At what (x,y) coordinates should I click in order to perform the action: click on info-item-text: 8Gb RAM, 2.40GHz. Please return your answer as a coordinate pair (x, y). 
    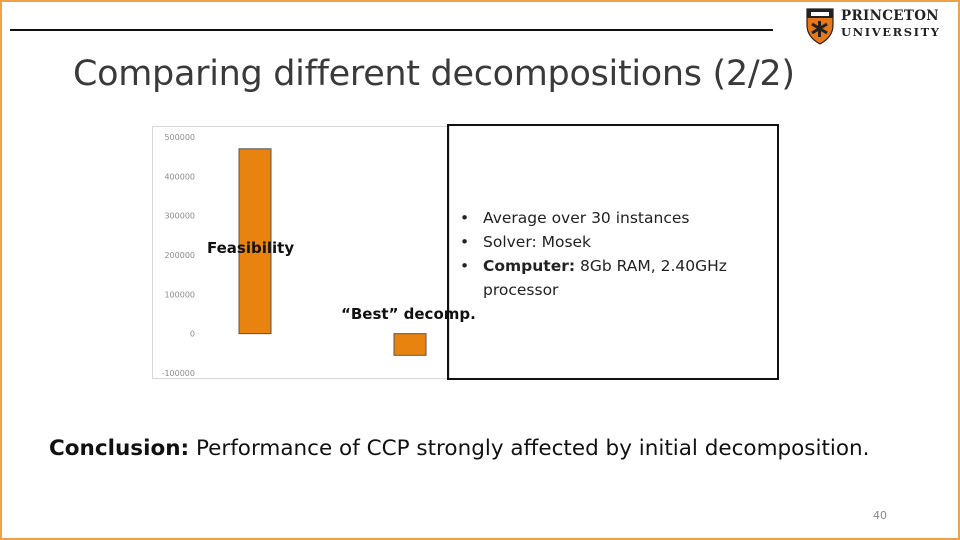
    Looking at the image, I should click on (651, 266).